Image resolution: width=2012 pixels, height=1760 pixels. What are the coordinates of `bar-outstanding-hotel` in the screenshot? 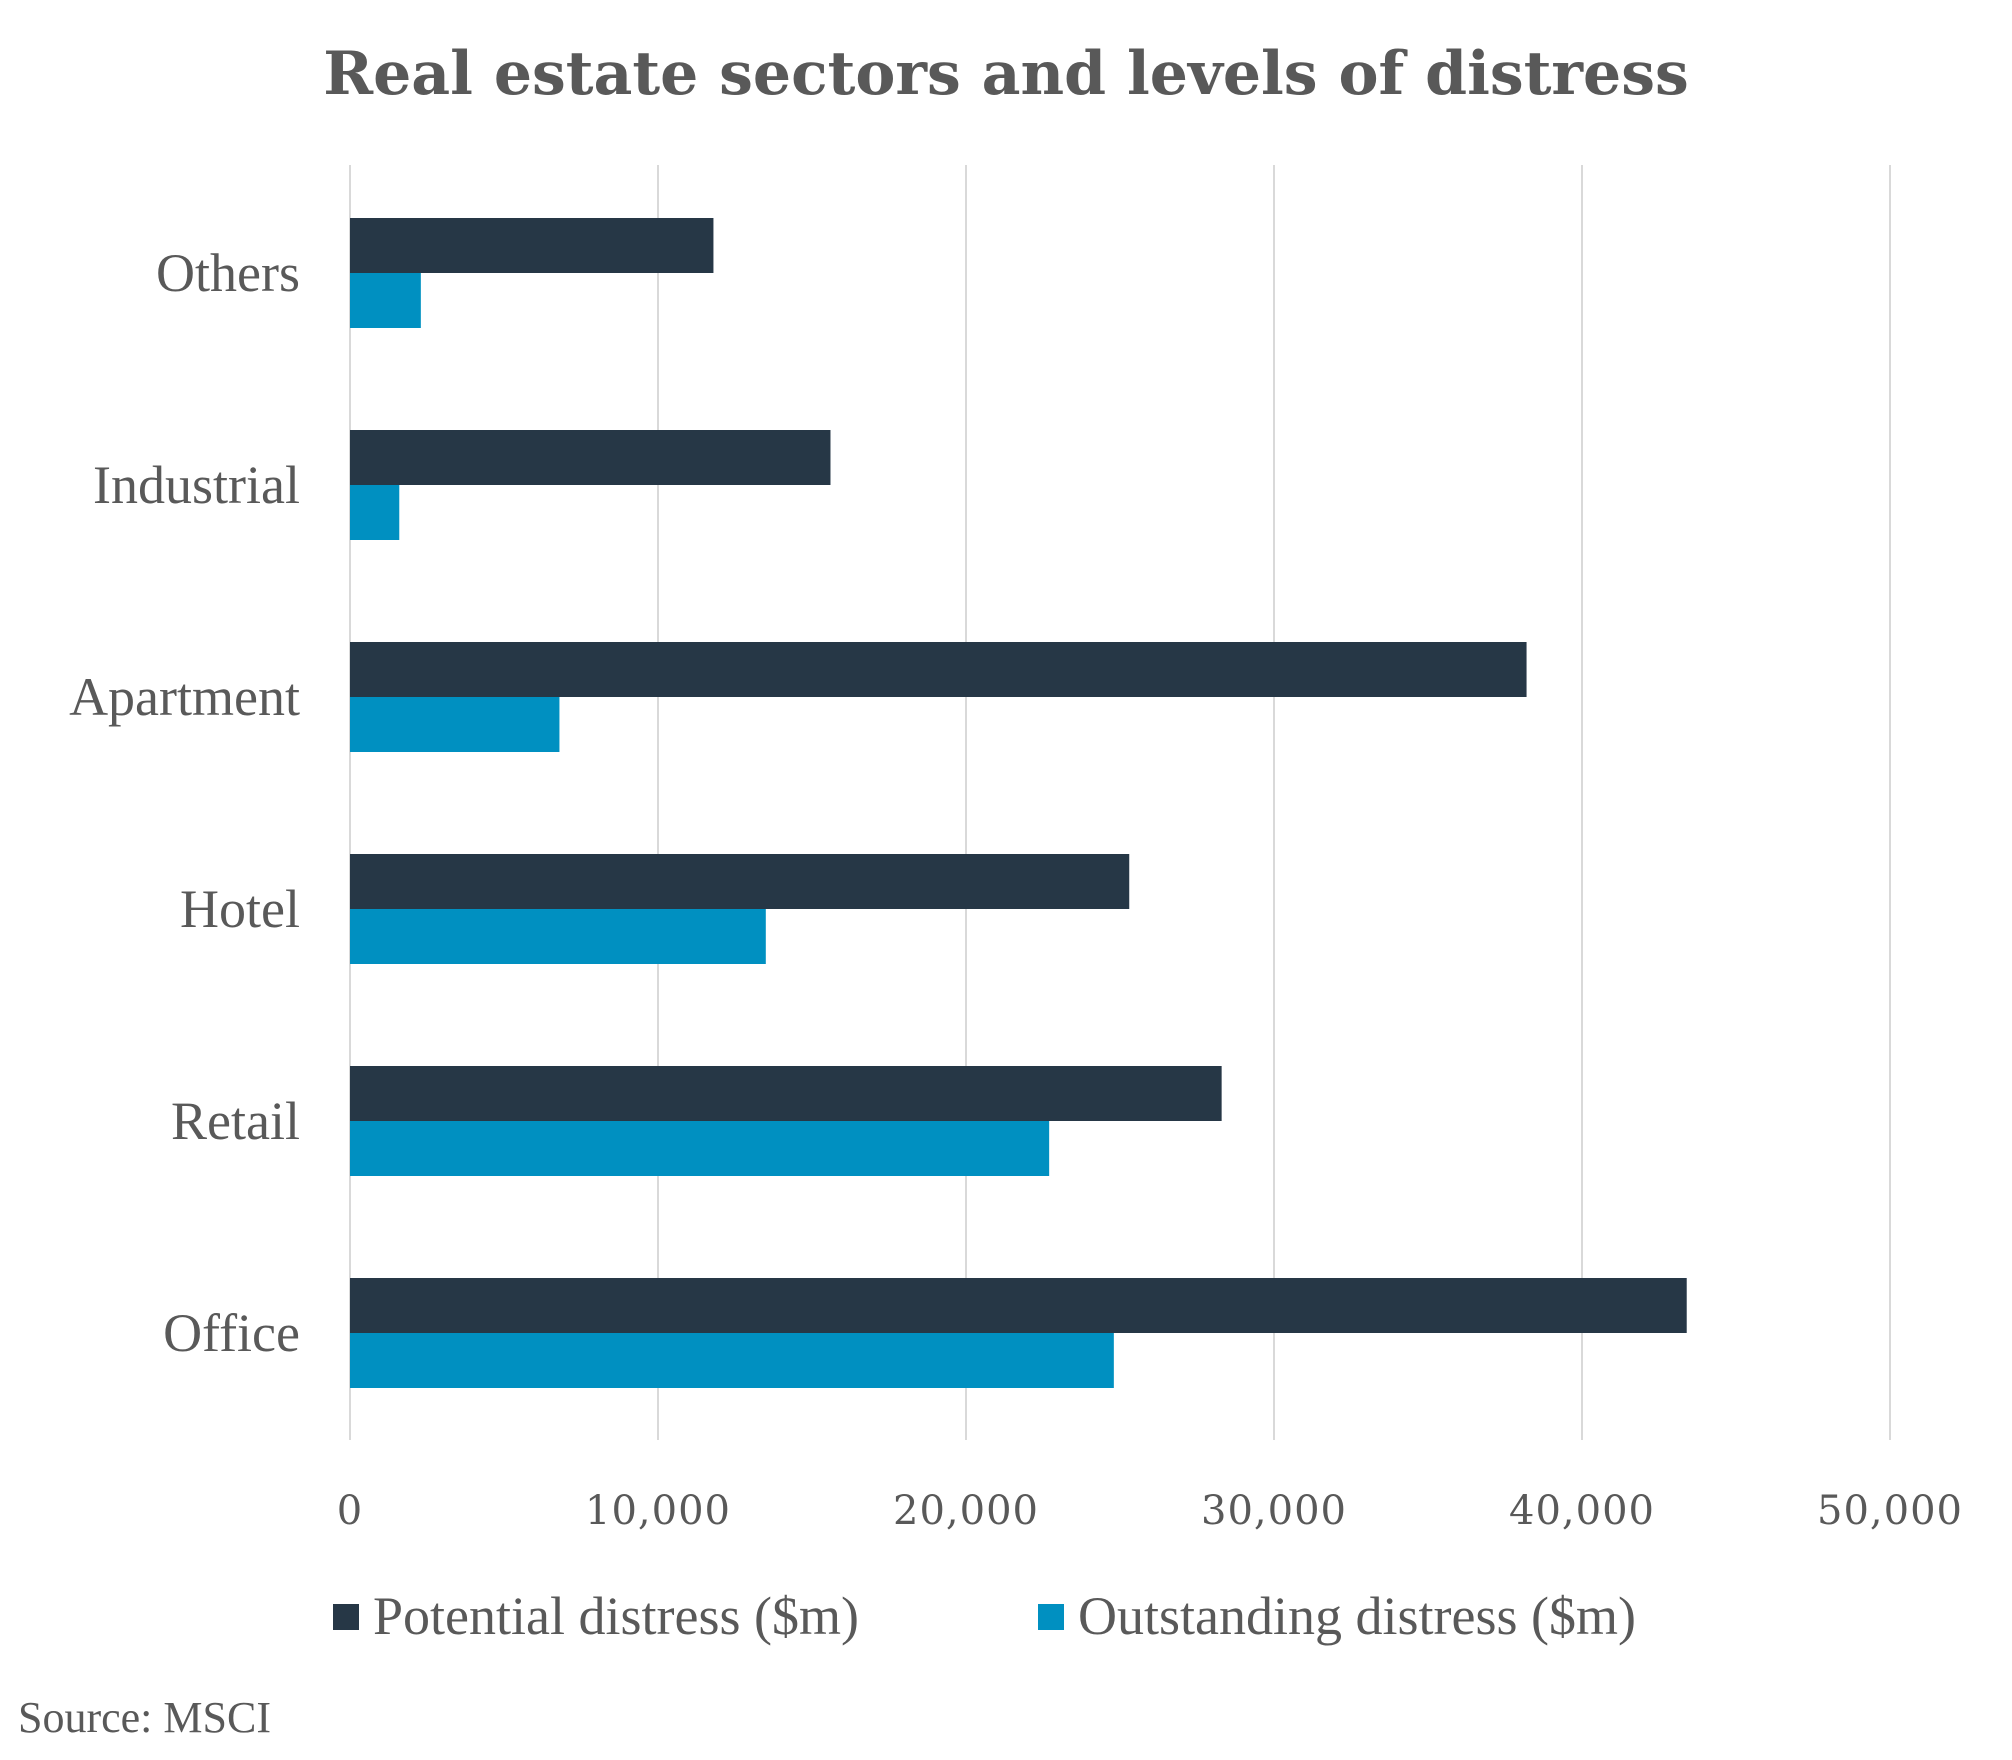 It's located at (558, 936).